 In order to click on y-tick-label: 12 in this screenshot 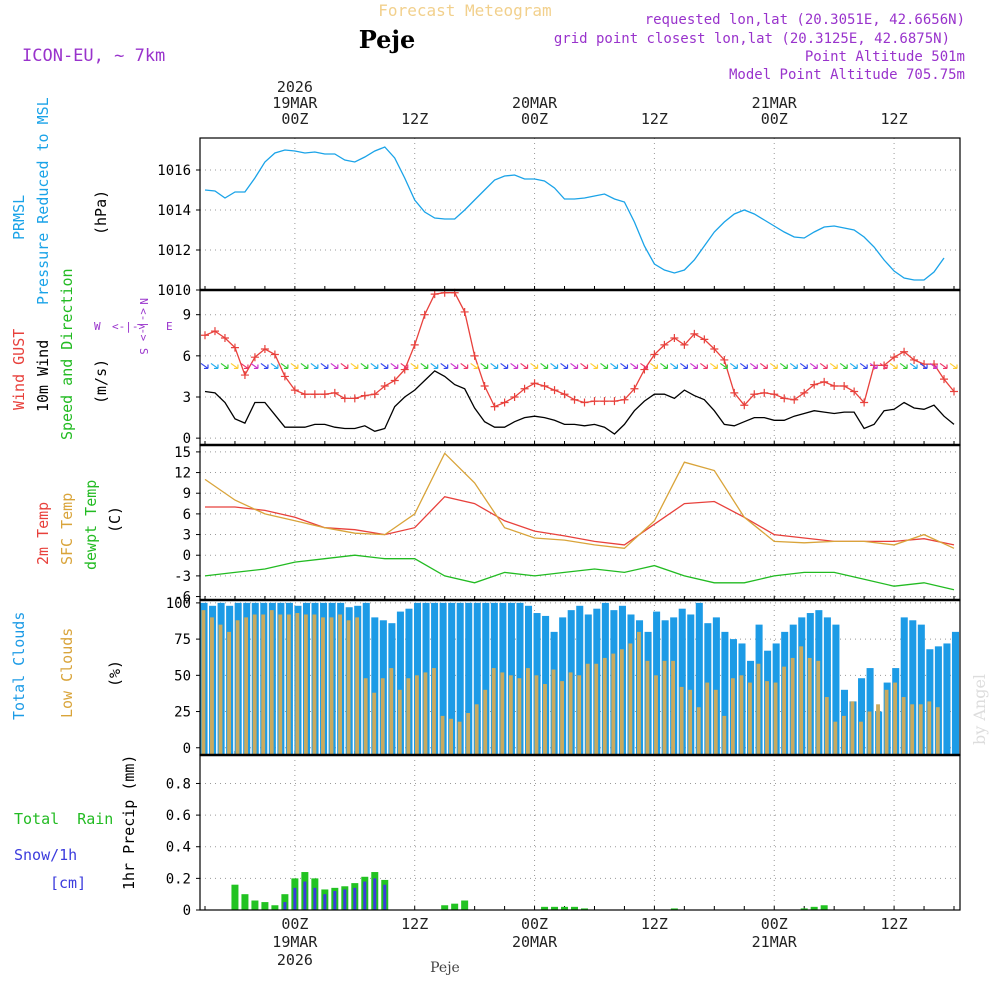, I will do `click(182, 474)`.